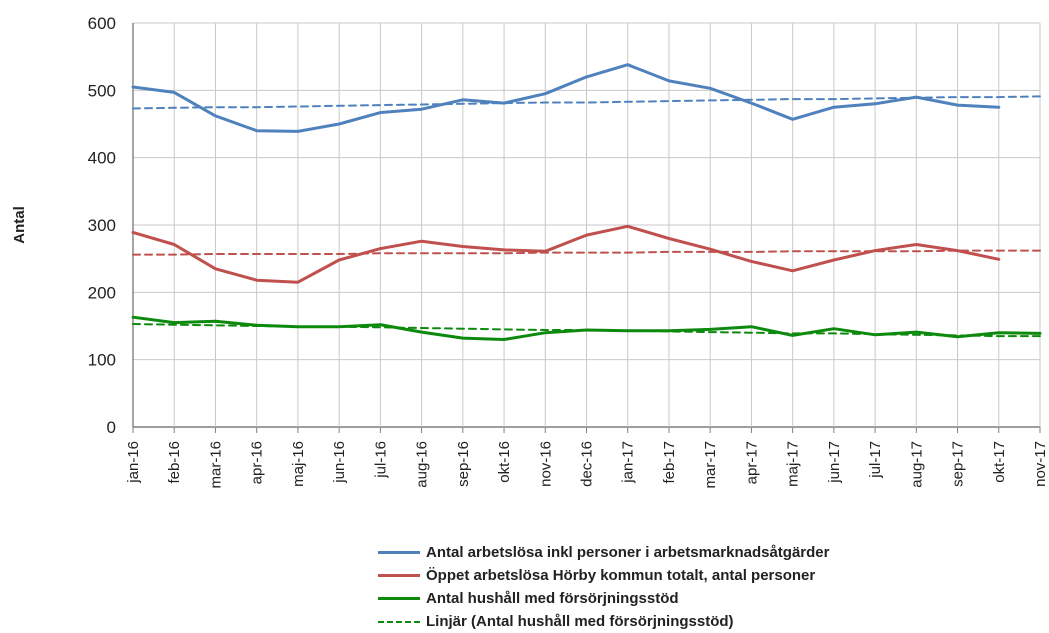 The image size is (1049, 633). I want to click on x-tick-label: sep-16, so click(463, 464).